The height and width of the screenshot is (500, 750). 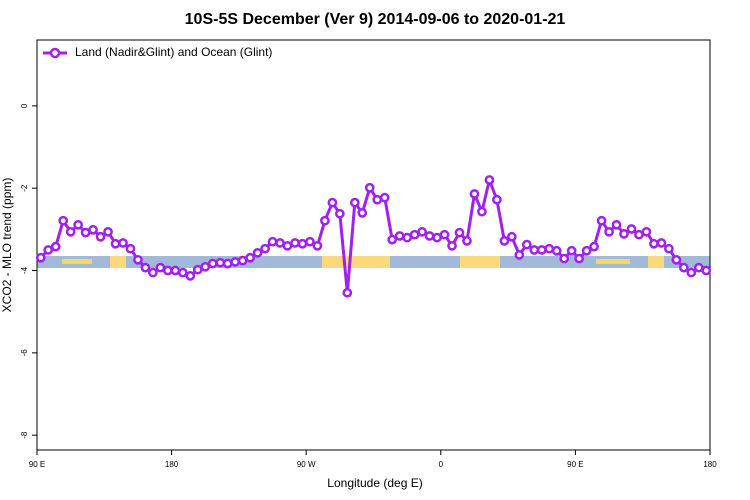 What do you see at coordinates (24, 105) in the screenshot?
I see `y-tick-label: 0` at bounding box center [24, 105].